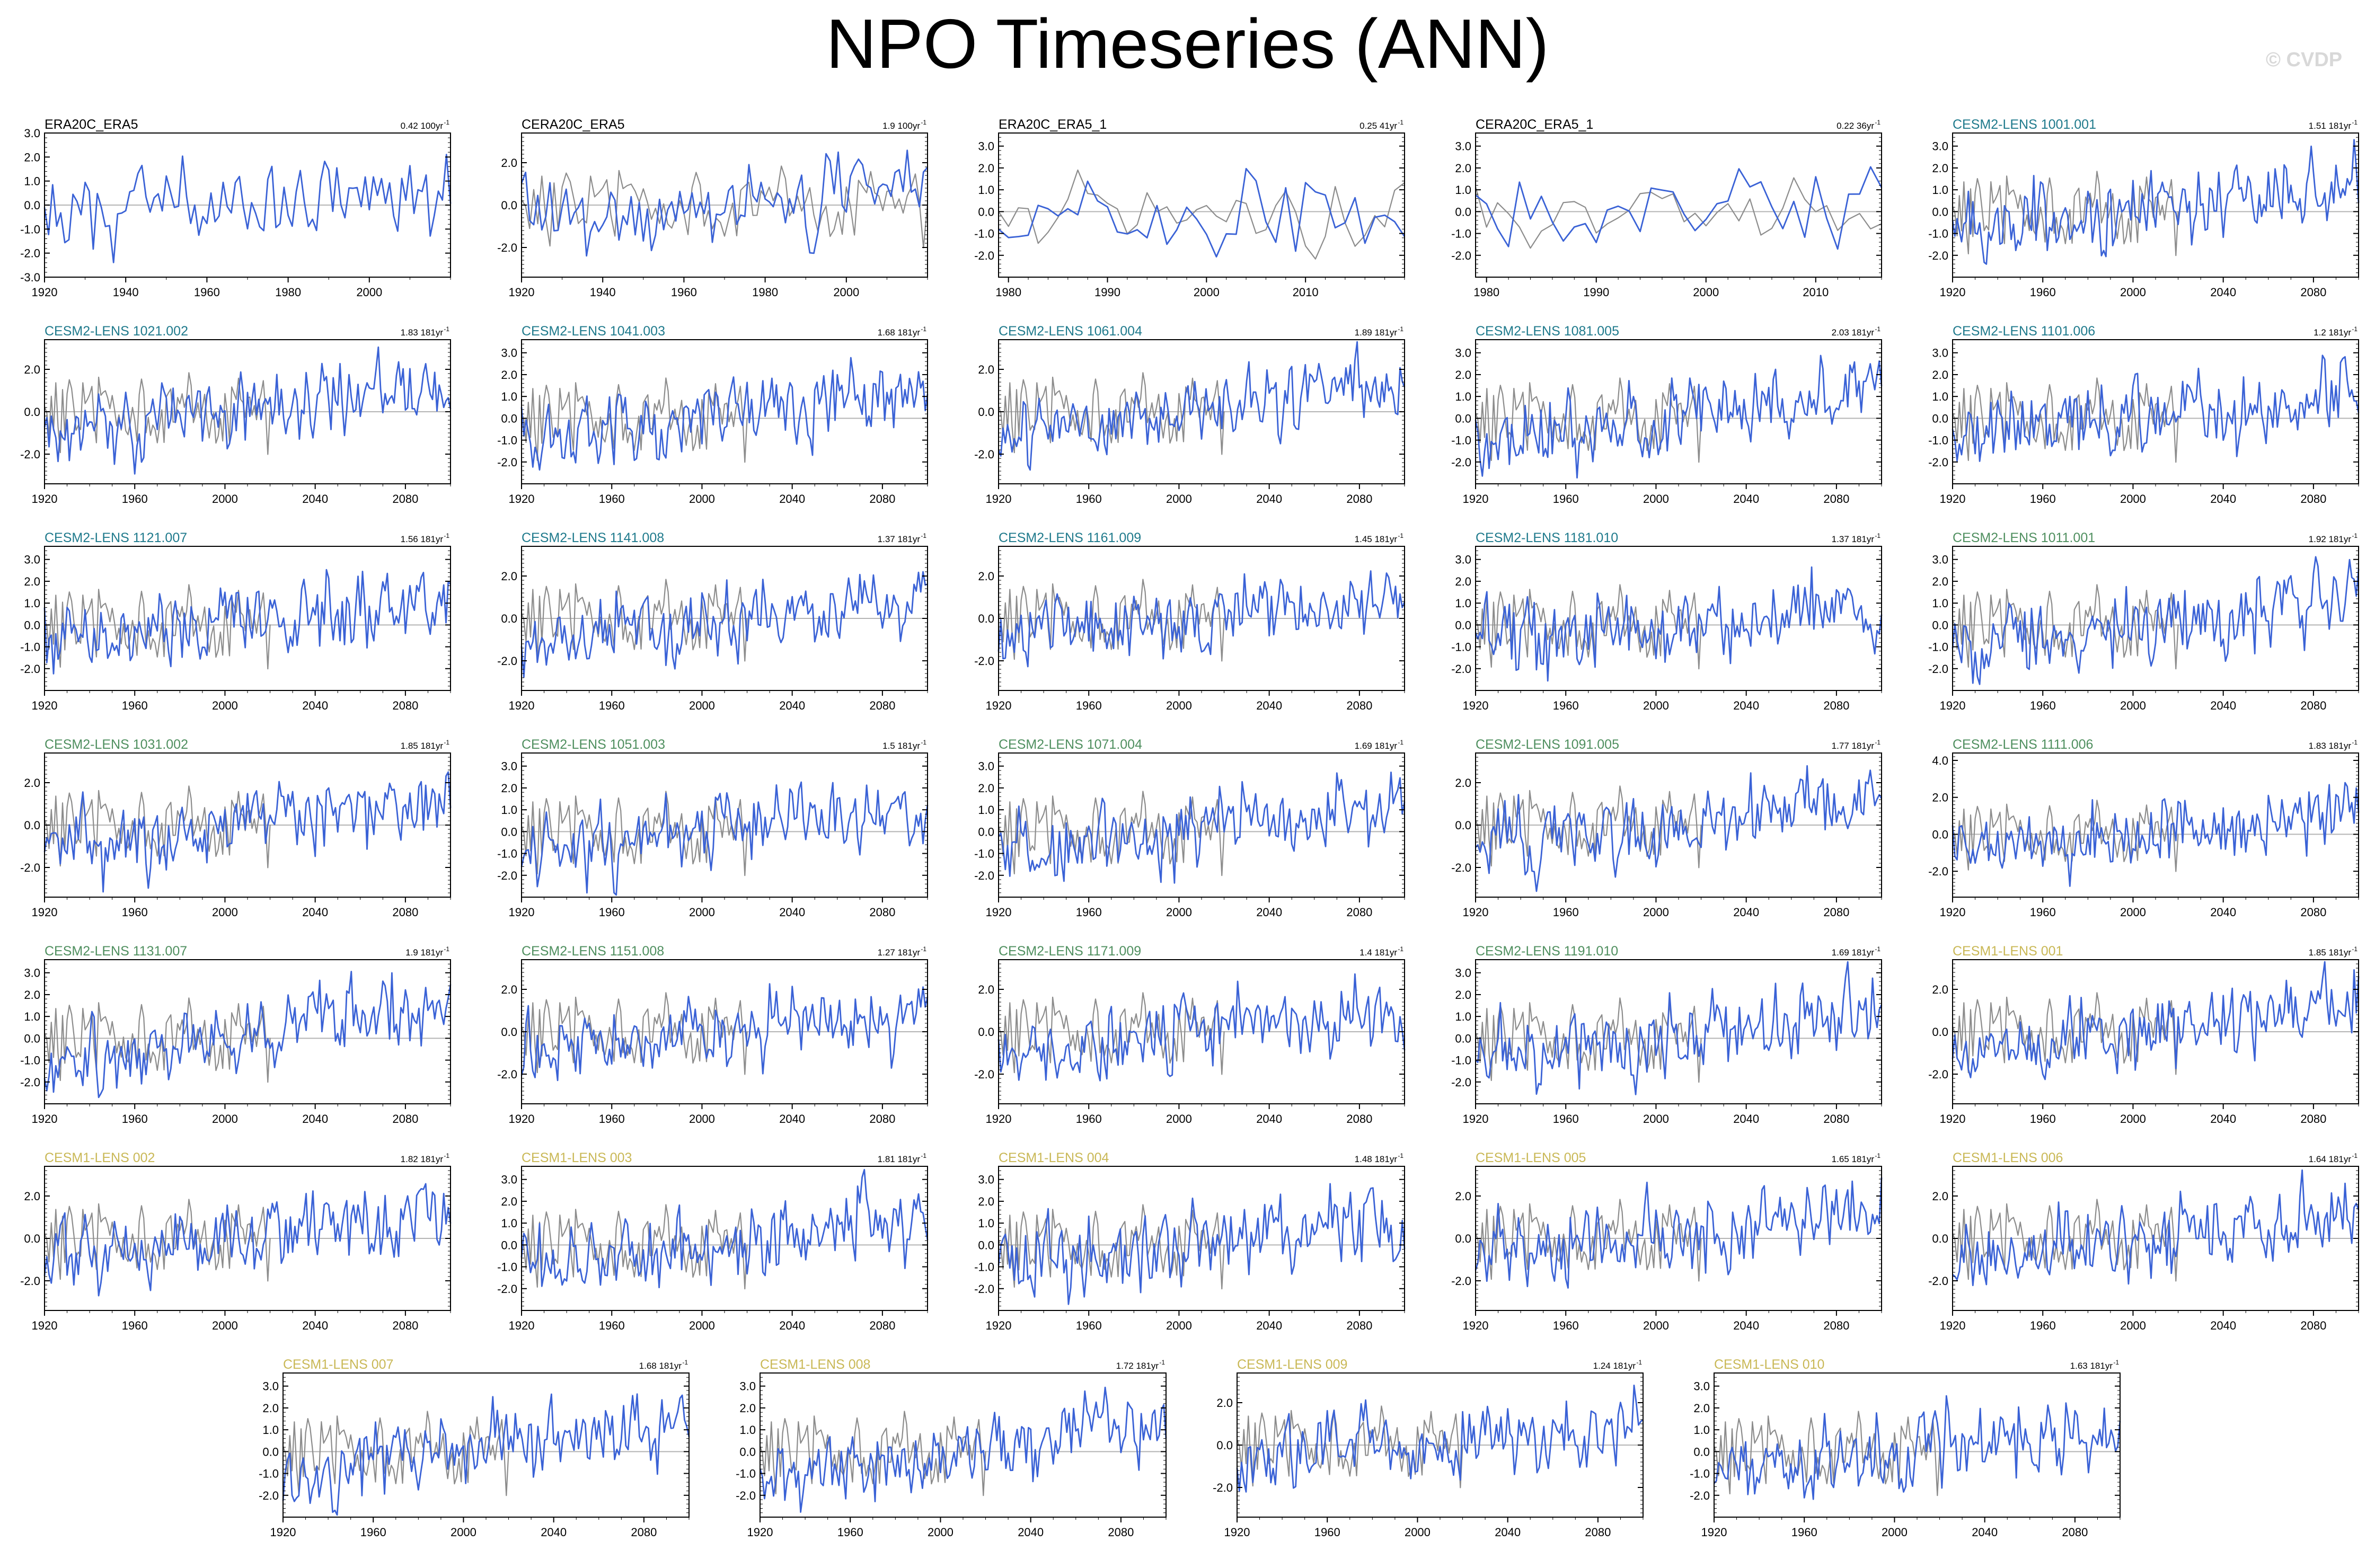  What do you see at coordinates (423, 332) in the screenshot?
I see `trend-label: 1.83 181yr` at bounding box center [423, 332].